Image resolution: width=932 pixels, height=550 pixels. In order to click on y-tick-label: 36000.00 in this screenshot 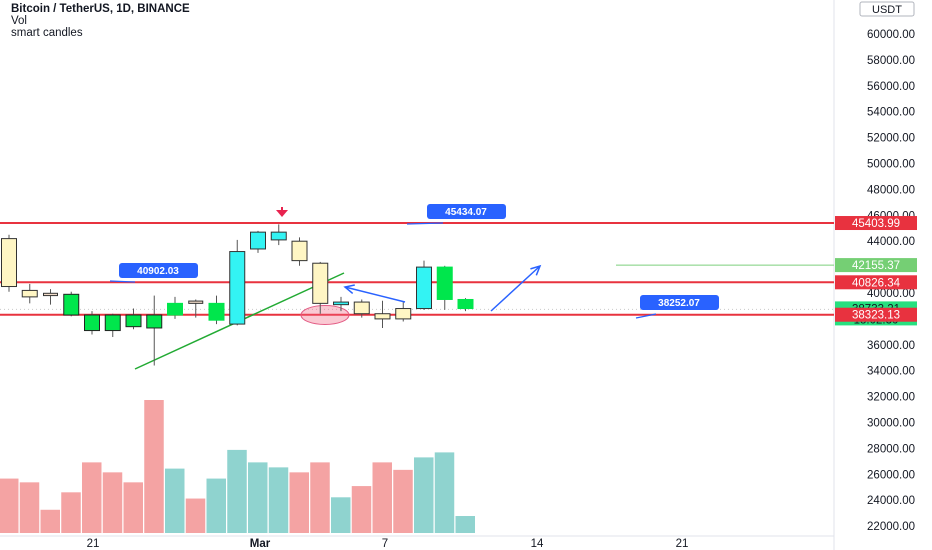, I will do `click(891, 346)`.